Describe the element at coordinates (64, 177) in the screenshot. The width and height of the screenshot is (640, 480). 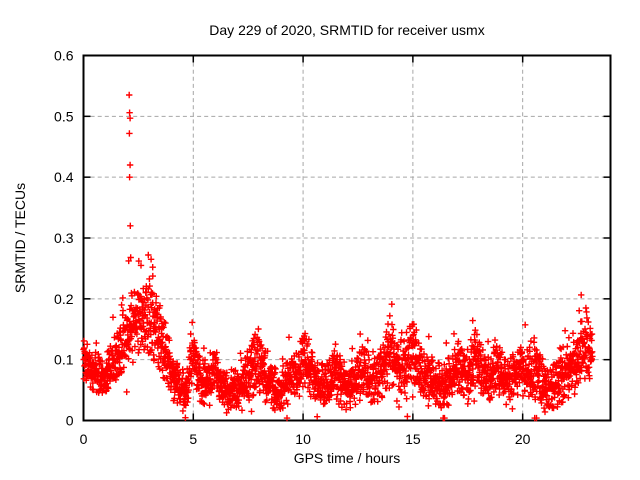
I see `y-tick-label: 0.4` at that location.